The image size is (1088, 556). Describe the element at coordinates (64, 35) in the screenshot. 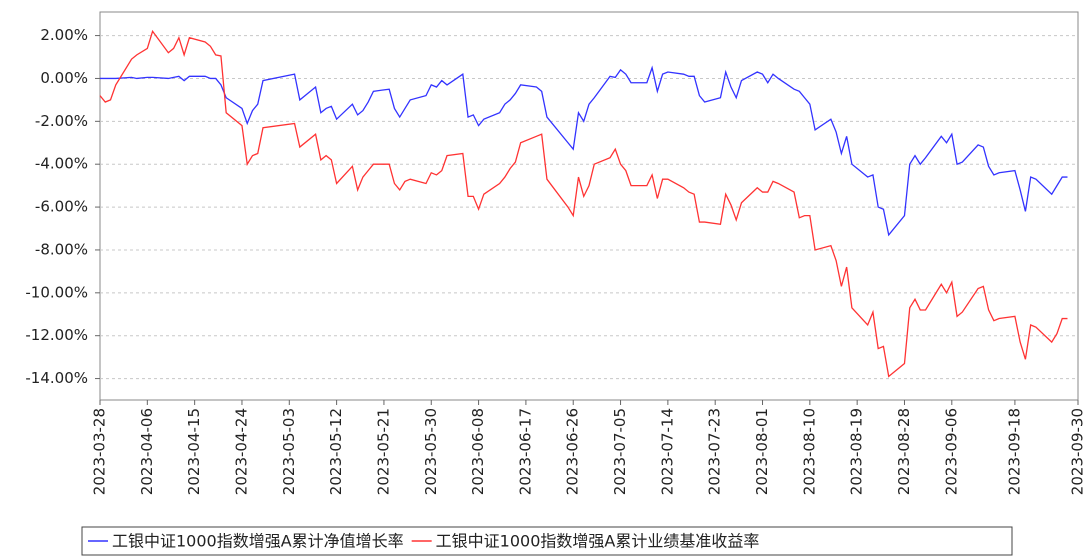

I see `y-tick-label: 2.00%` at that location.